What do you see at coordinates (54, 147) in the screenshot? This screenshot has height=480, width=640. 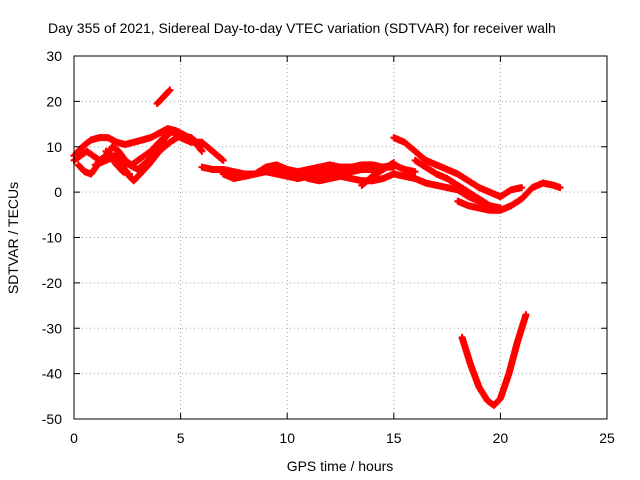 I see `y-tick-label: 10` at bounding box center [54, 147].